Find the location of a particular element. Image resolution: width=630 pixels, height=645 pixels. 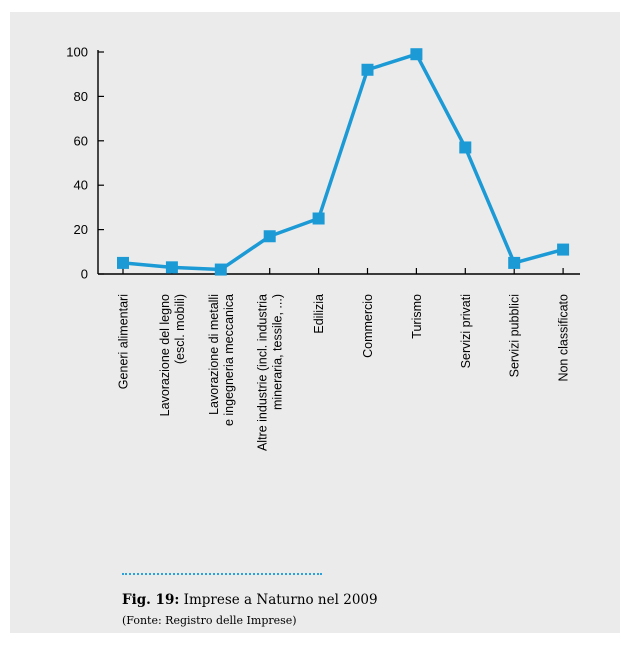

dotted-divider is located at coordinates (222, 574).